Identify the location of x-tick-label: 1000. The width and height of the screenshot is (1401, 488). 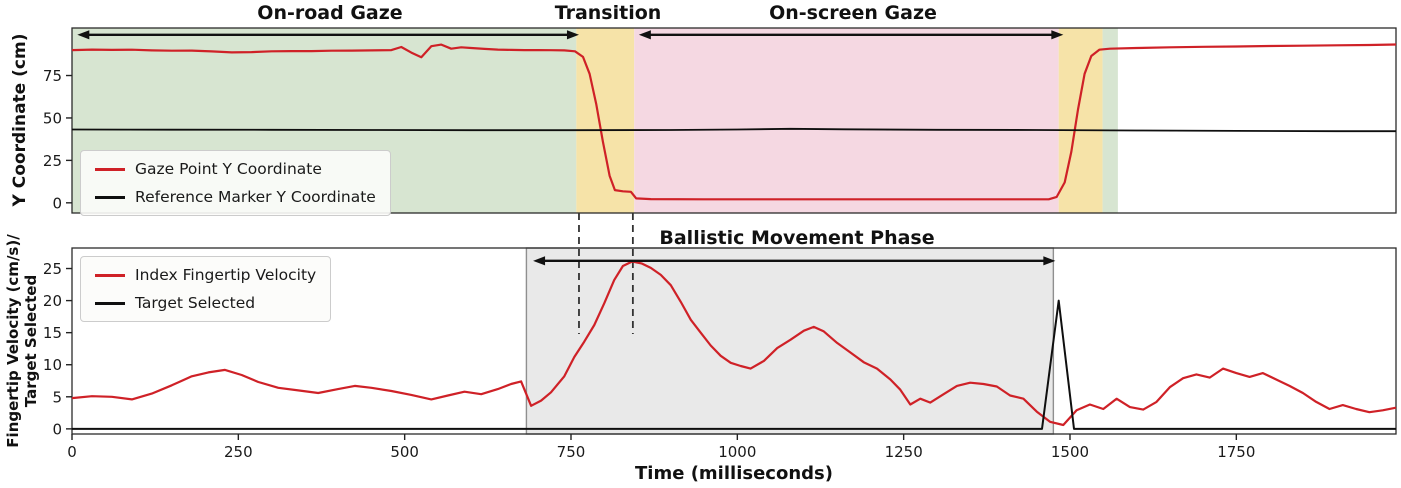
(737, 452).